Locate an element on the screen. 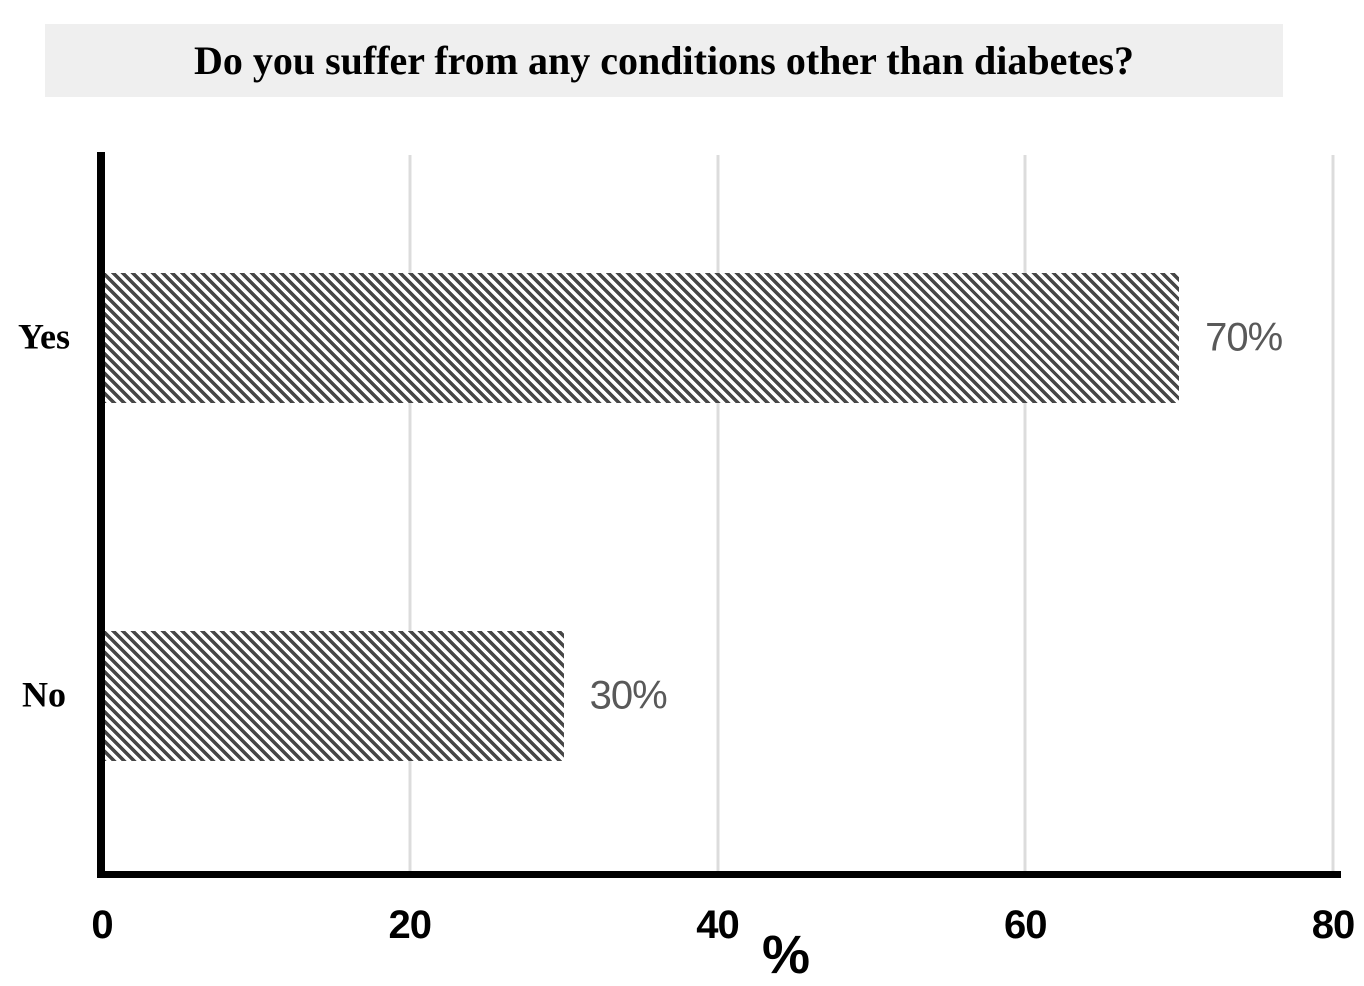 The height and width of the screenshot is (986, 1364). bar-no is located at coordinates (333, 696).